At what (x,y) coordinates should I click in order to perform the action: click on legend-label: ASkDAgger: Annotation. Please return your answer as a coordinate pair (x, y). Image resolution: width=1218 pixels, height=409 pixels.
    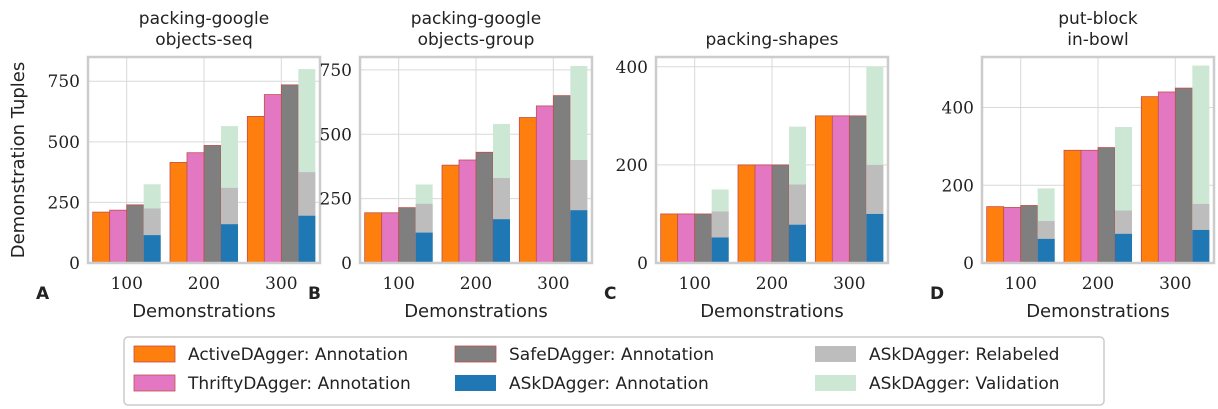
    Looking at the image, I should click on (609, 384).